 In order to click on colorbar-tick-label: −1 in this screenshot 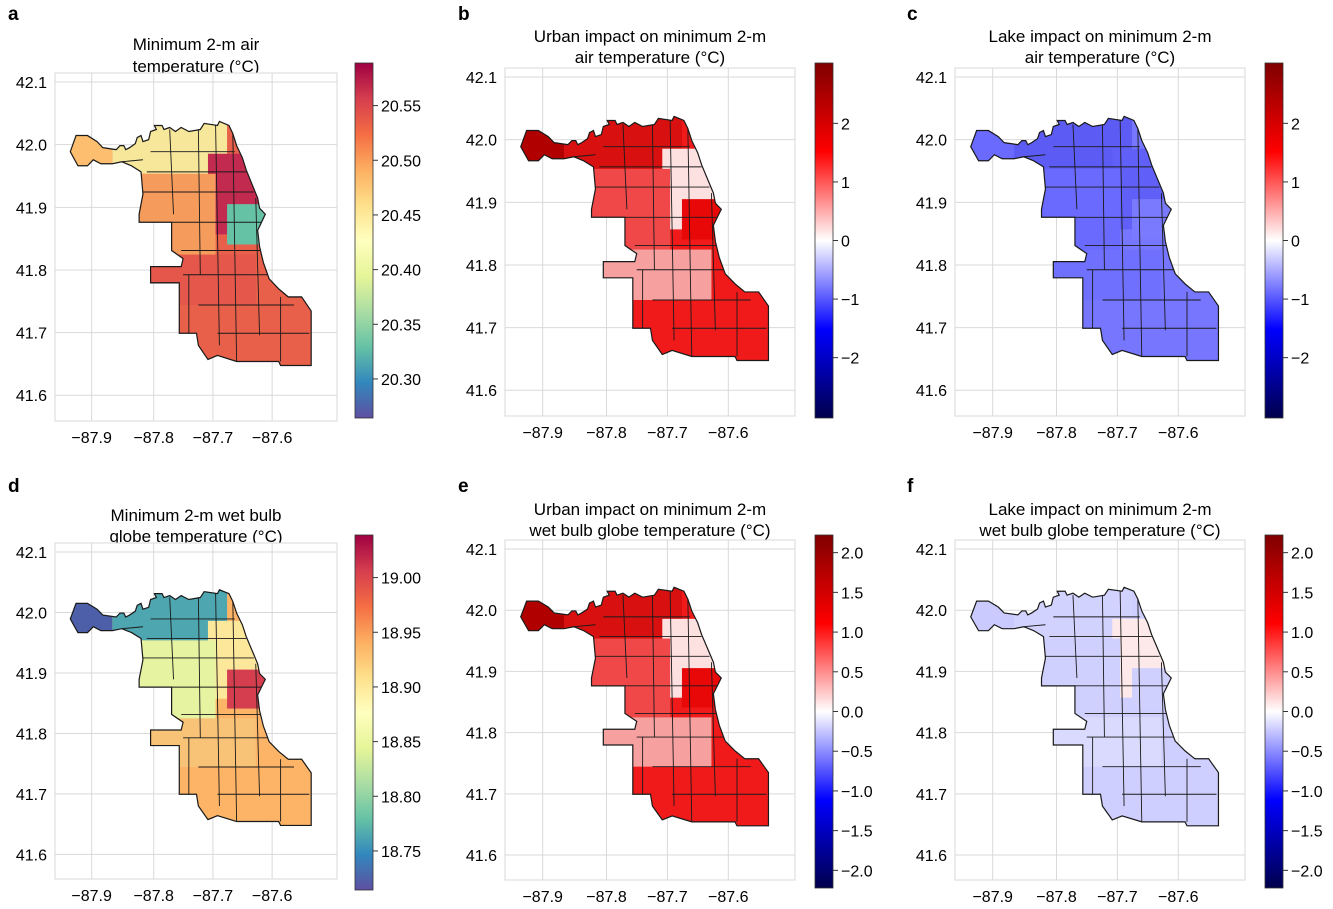, I will do `click(850, 300)`.